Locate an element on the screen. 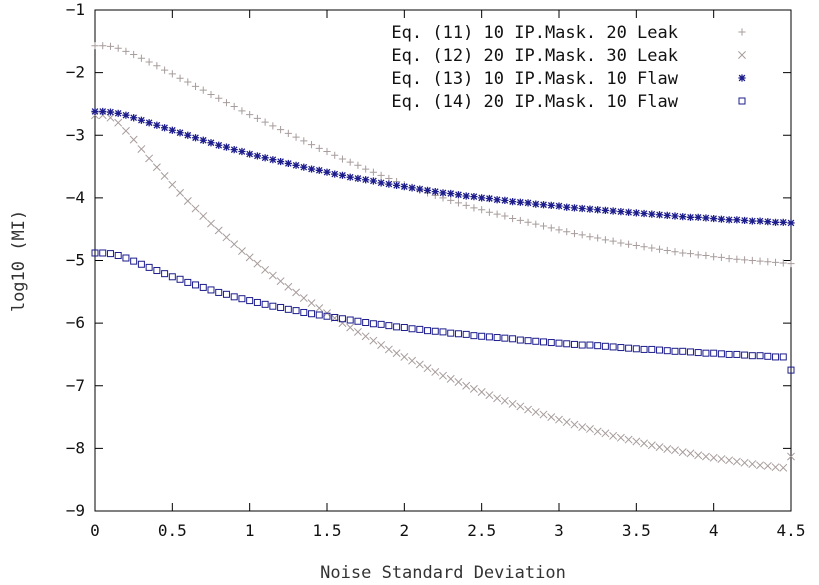 The width and height of the screenshot is (819, 585). y-tick-label: −9 is located at coordinates (75, 510).